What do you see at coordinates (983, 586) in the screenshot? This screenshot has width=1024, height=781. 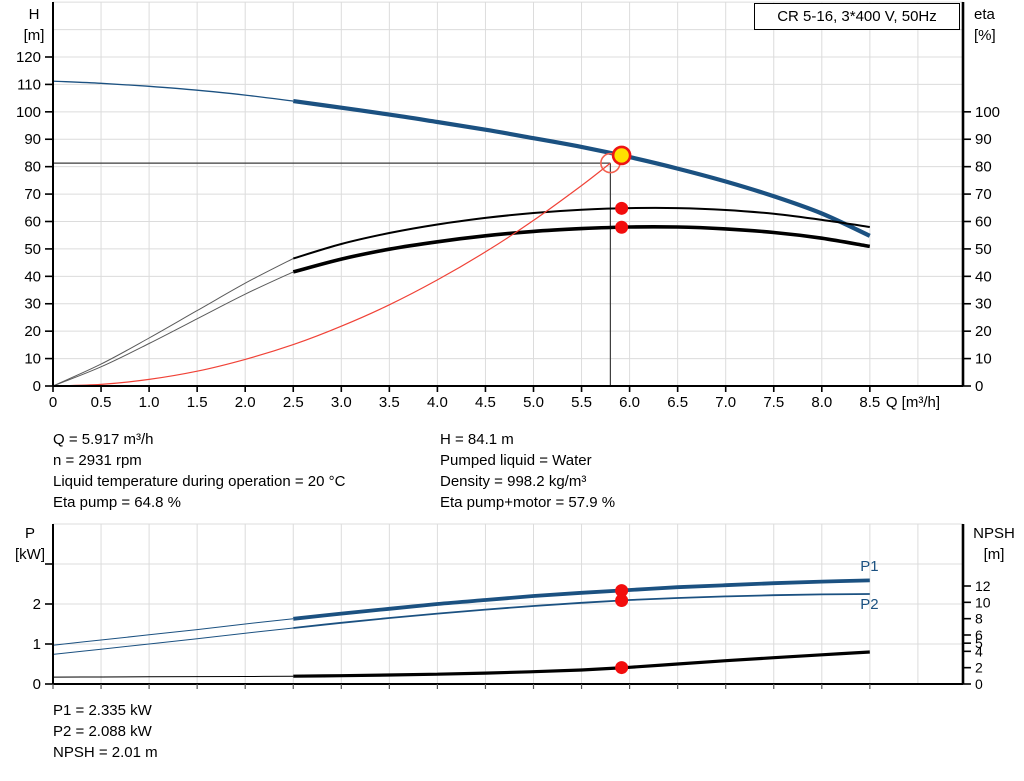 I see `svg-text: 12` at bounding box center [983, 586].